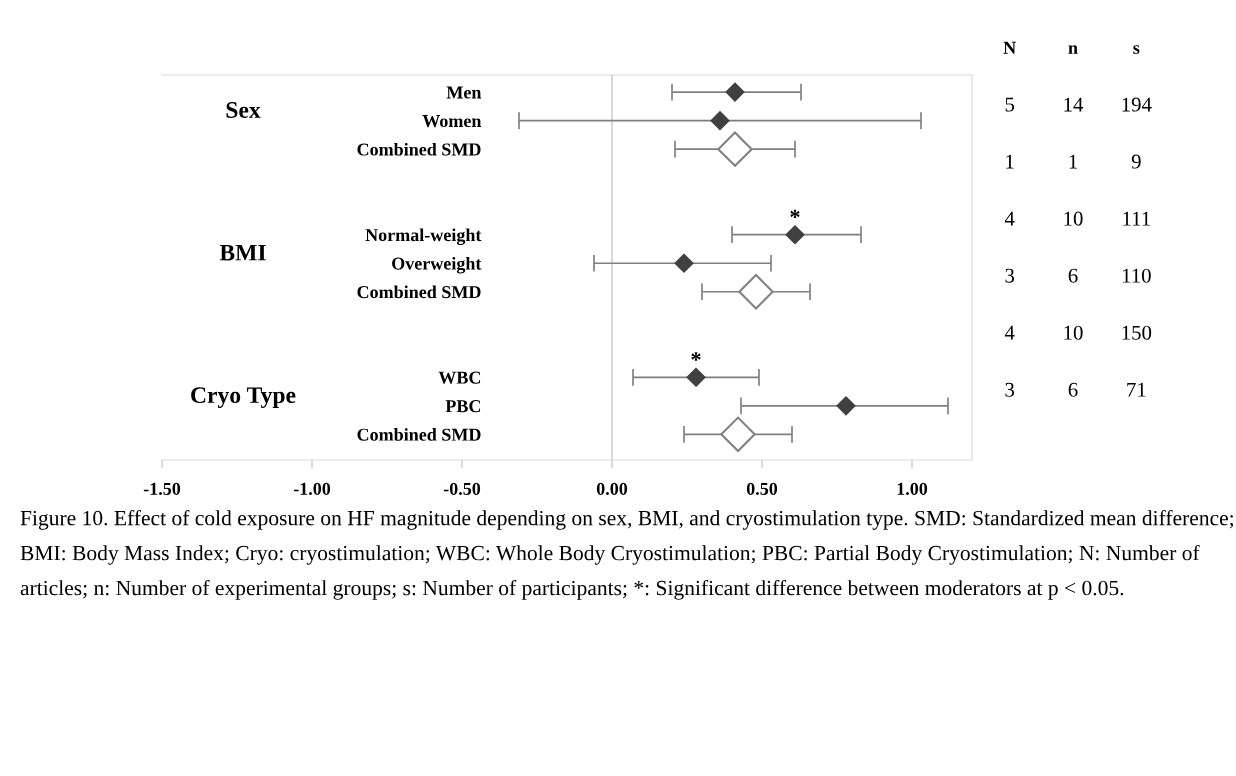 The image size is (1236, 776). What do you see at coordinates (1136, 275) in the screenshot?
I see `data-label: 110` at bounding box center [1136, 275].